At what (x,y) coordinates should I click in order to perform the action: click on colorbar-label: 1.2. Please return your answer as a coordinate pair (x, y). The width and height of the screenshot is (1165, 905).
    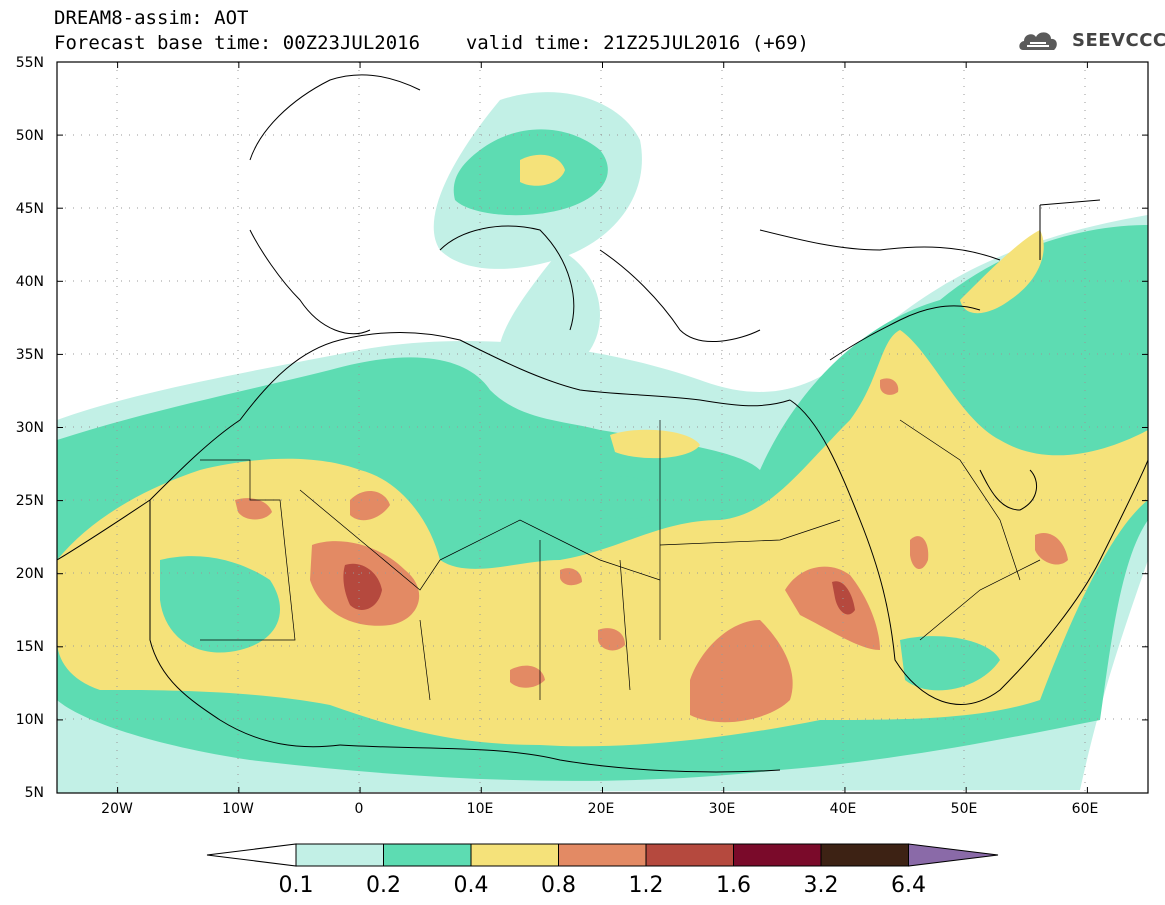
    Looking at the image, I should click on (646, 885).